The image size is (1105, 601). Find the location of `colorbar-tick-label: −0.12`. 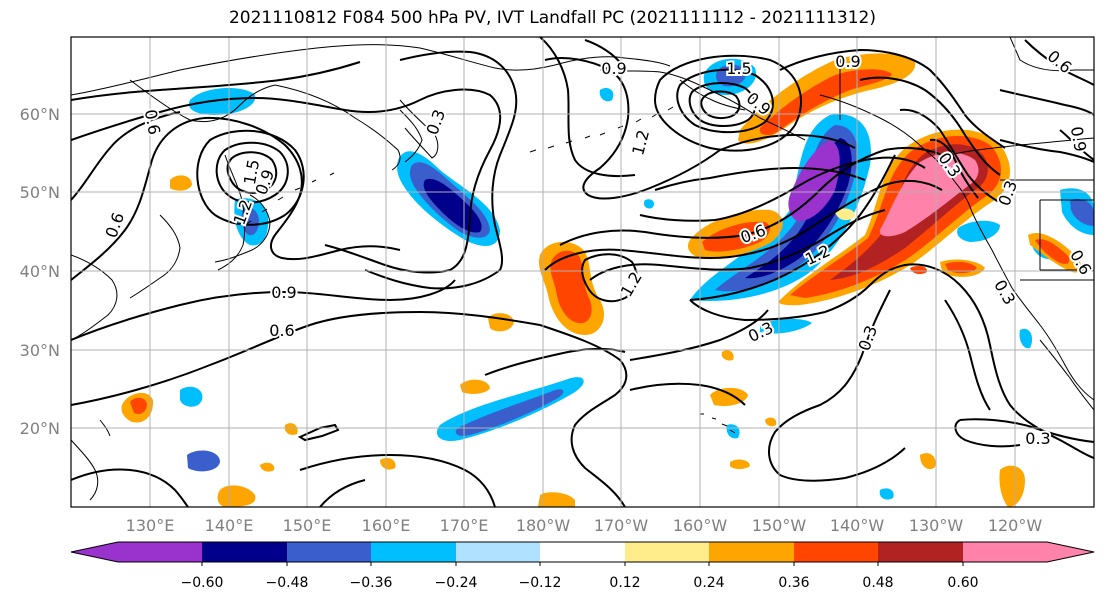

colorbar-tick-label: −0.12 is located at coordinates (540, 583).